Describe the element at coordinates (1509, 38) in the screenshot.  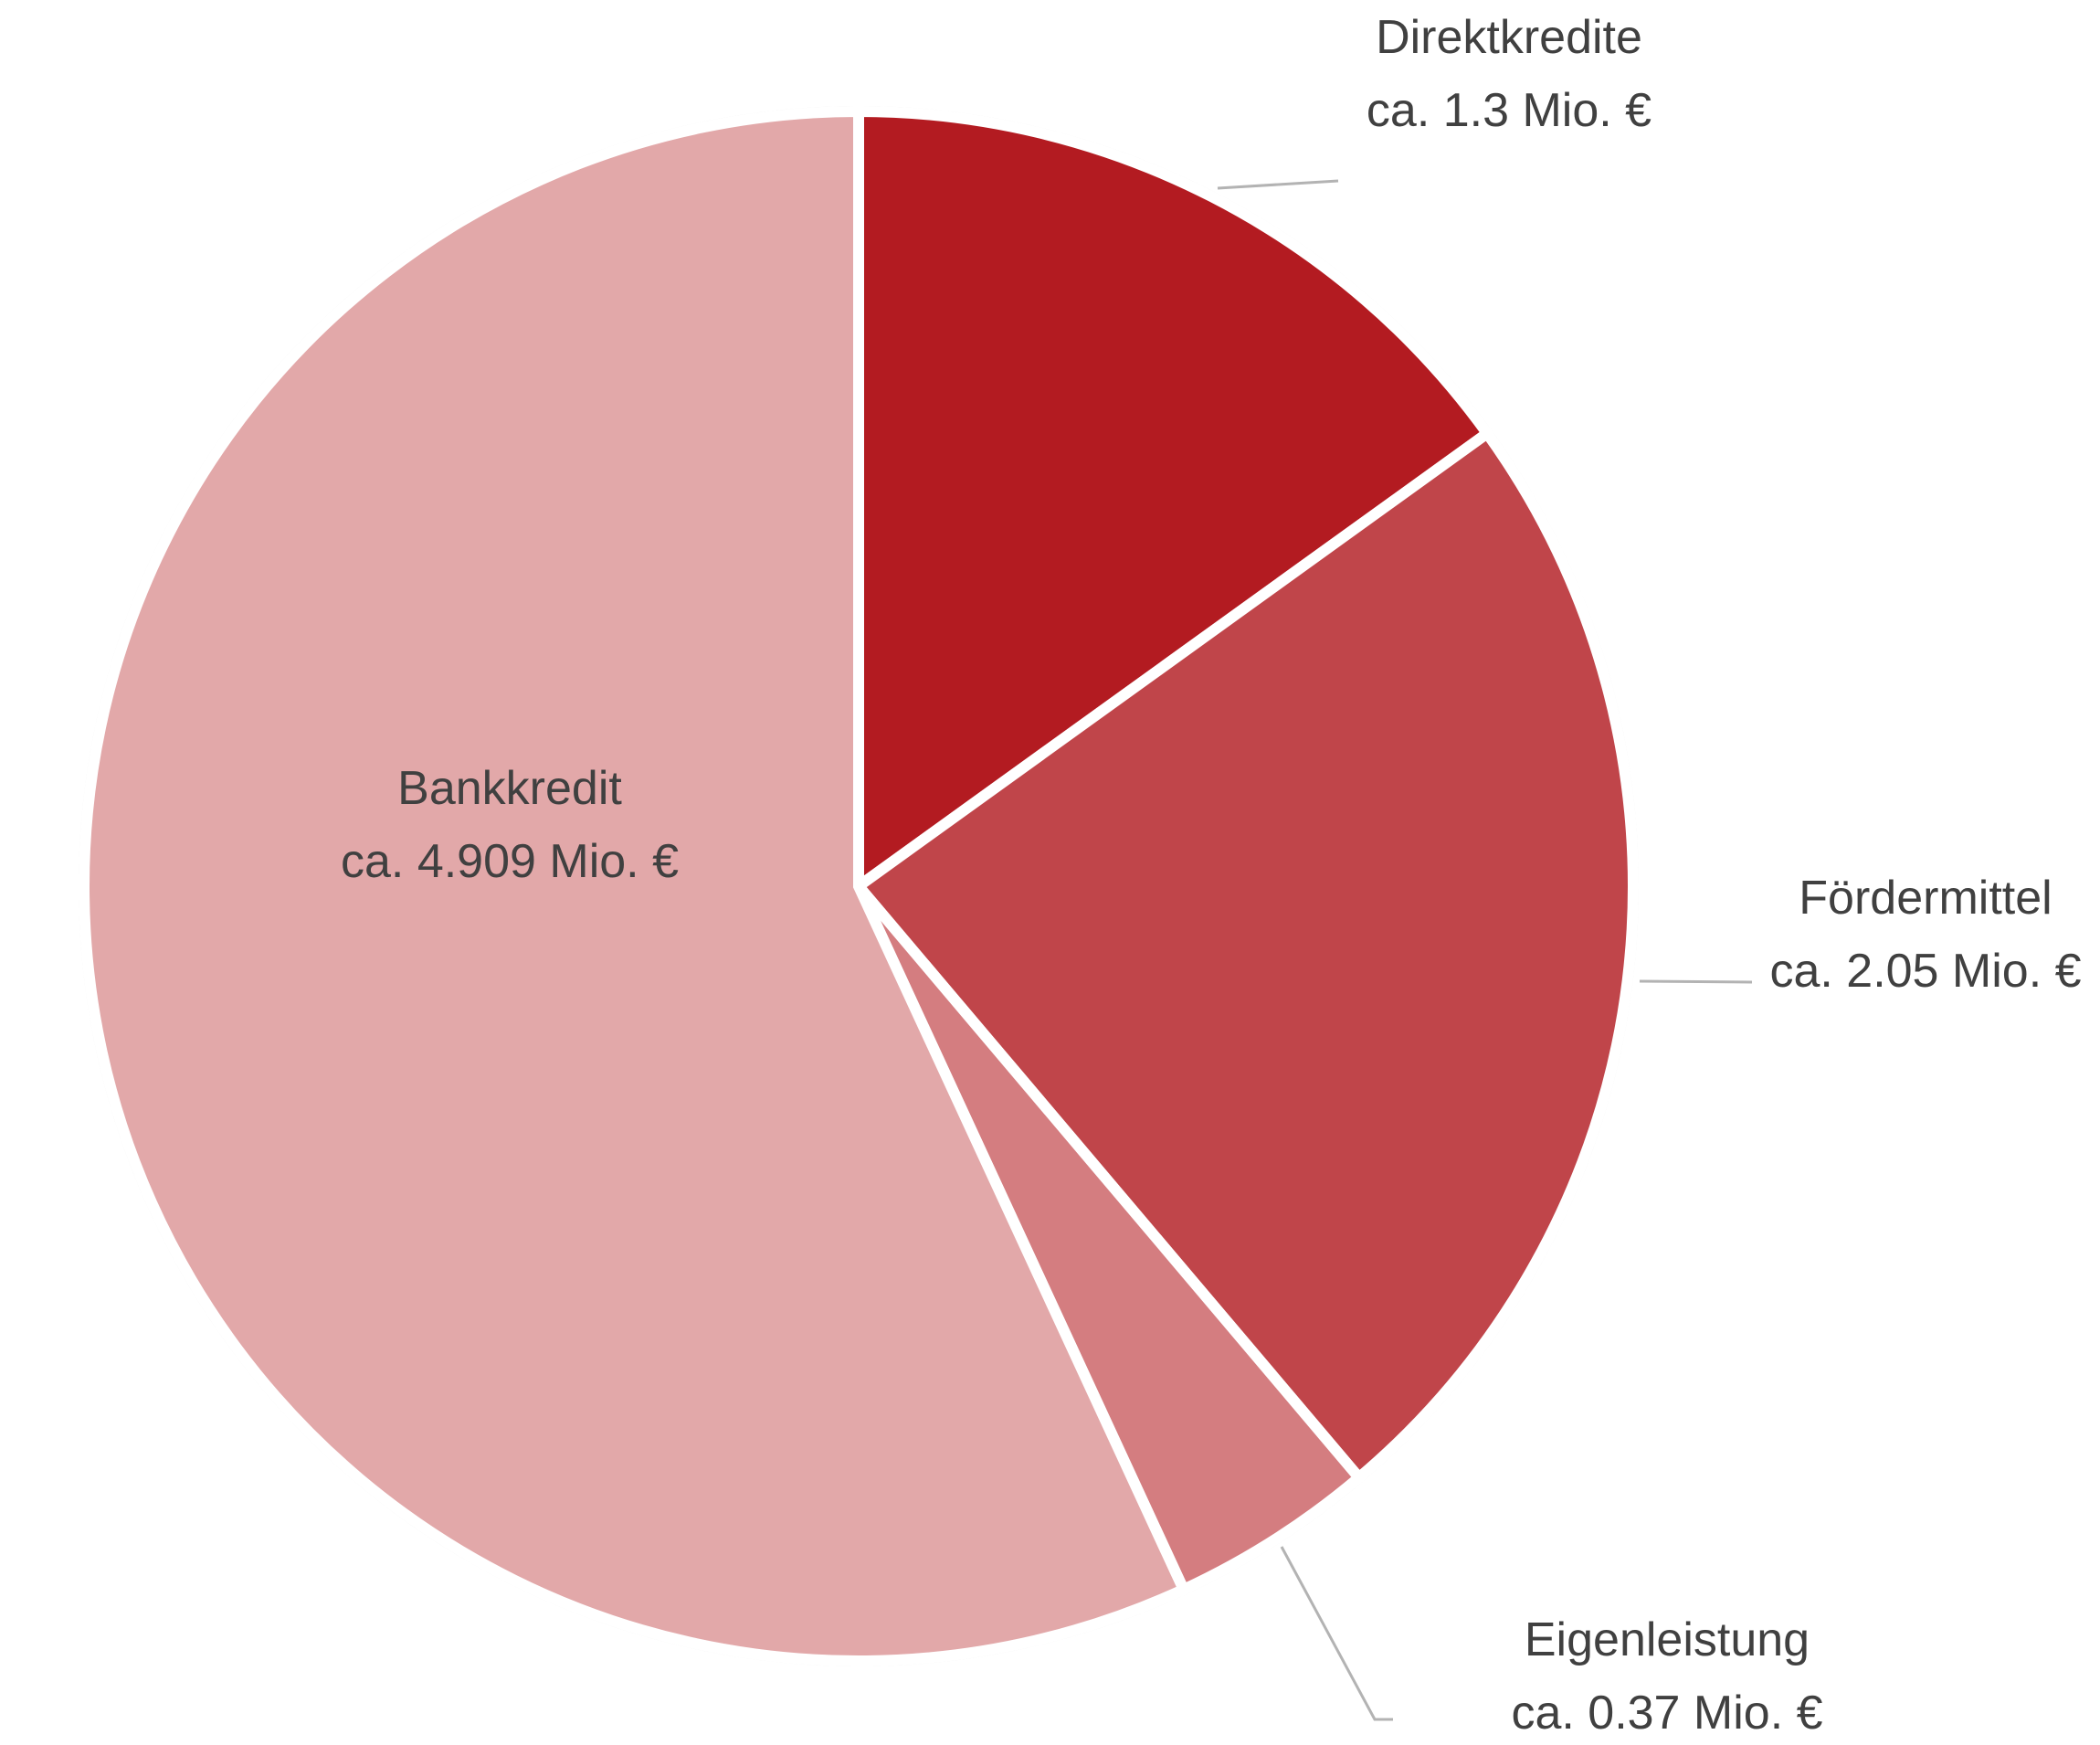
I see `label-direktkredite-name: Direktkredite` at that location.